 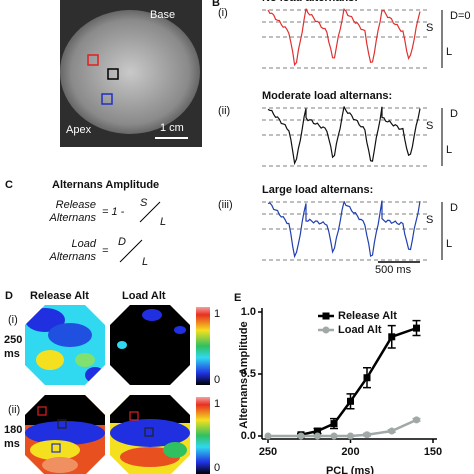 I want to click on y-tick-label: 1.0, so click(x=248, y=312).